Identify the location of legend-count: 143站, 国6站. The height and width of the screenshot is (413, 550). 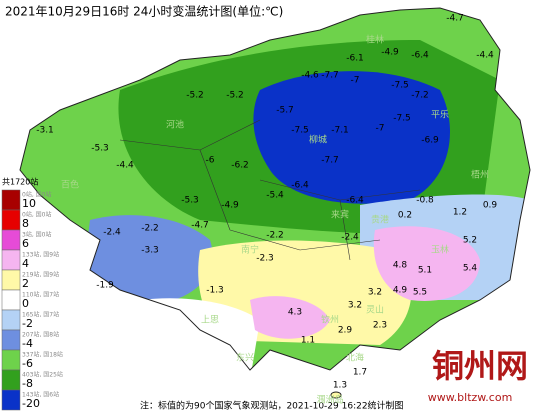
(40, 395).